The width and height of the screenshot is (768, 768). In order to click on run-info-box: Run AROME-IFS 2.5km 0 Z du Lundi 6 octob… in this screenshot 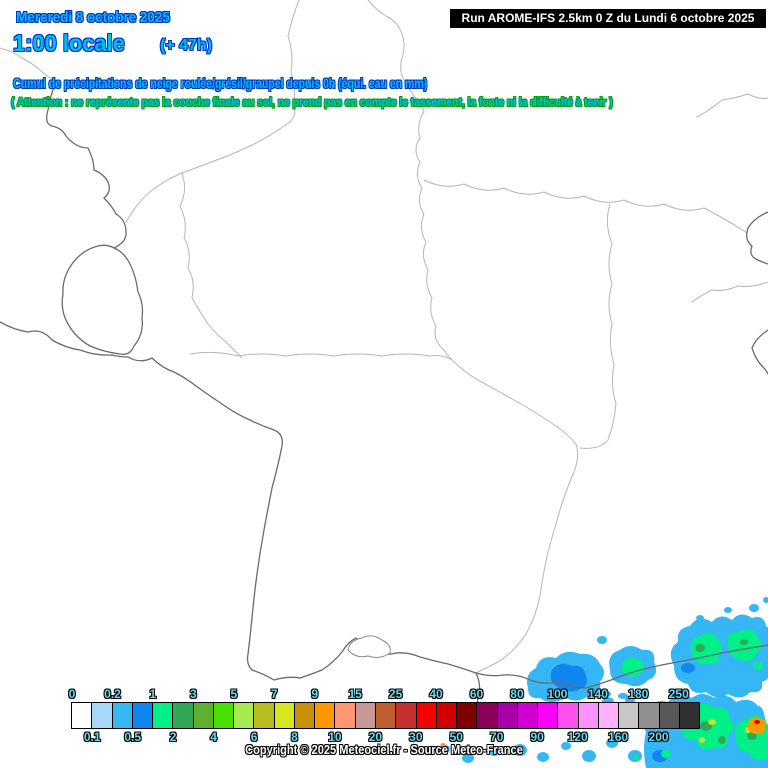, I will do `click(608, 18)`.